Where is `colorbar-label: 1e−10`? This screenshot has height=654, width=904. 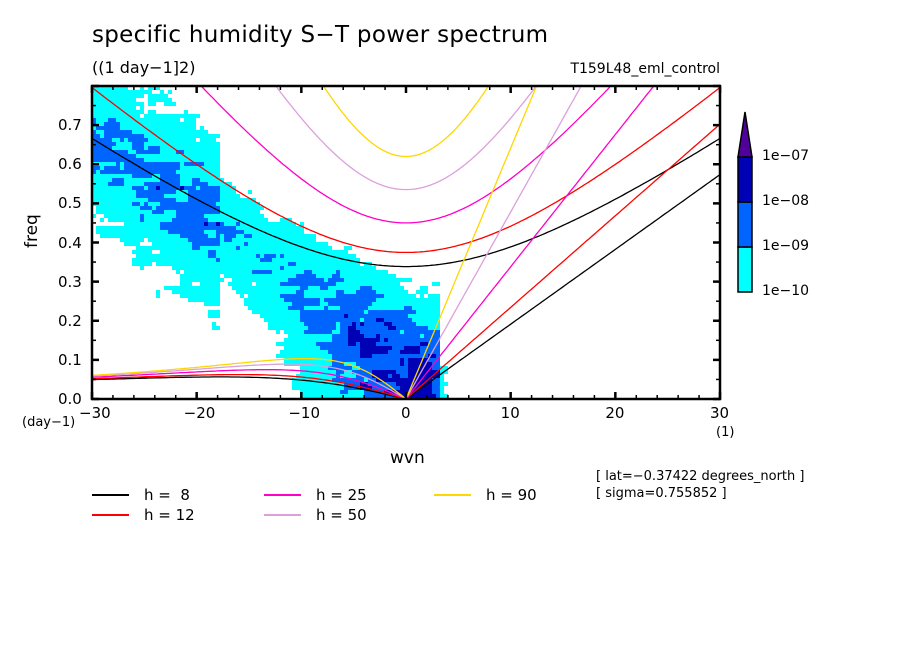 colorbar-label: 1e−10 is located at coordinates (786, 291).